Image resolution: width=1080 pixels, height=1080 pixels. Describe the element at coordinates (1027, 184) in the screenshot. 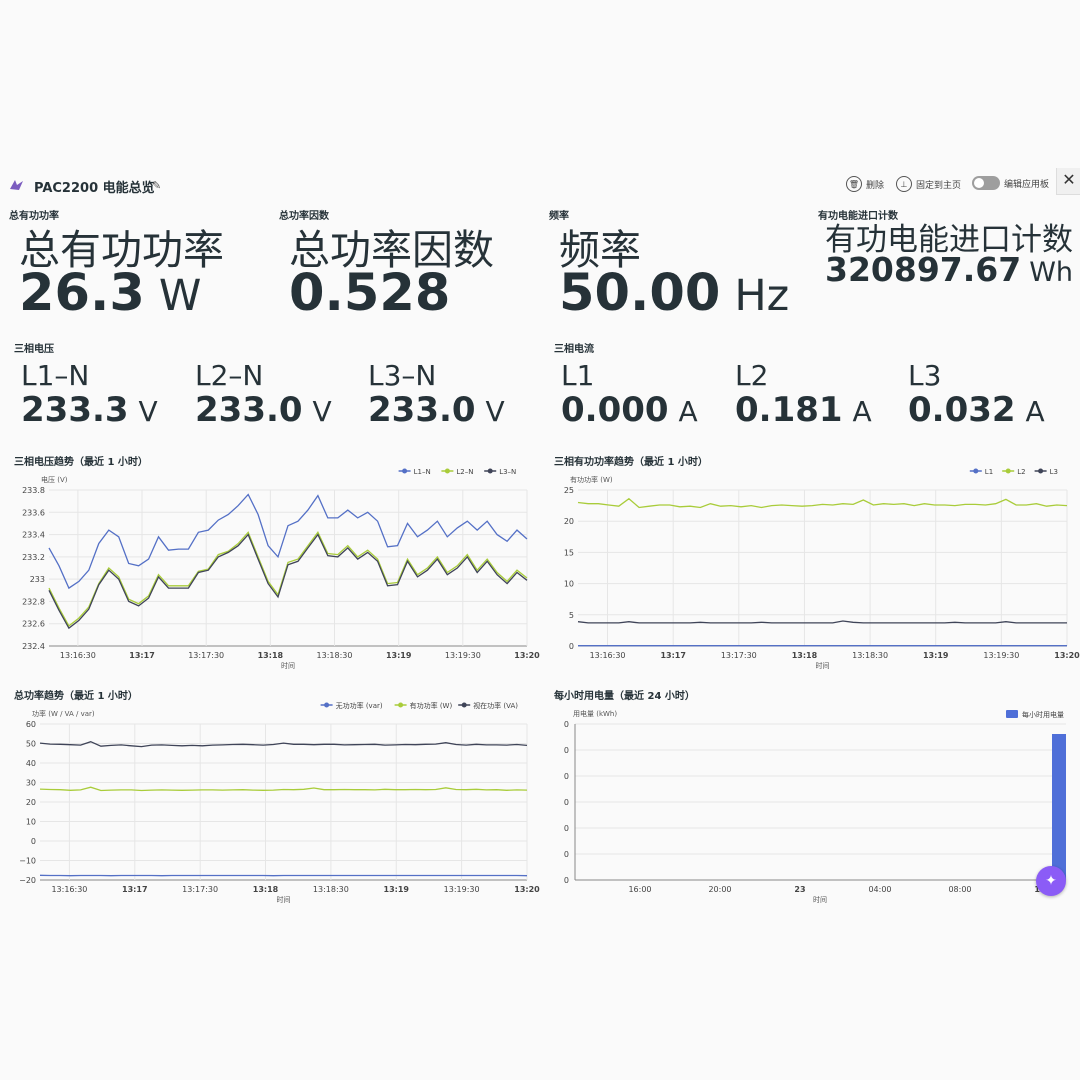

I see `edit-panel-label: 编辑应用板` at that location.